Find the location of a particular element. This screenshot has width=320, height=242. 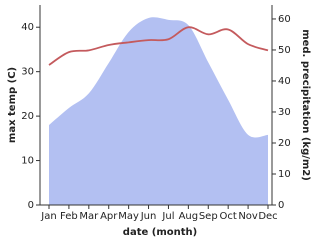

y-tick-label: 0 is located at coordinates (31, 205).